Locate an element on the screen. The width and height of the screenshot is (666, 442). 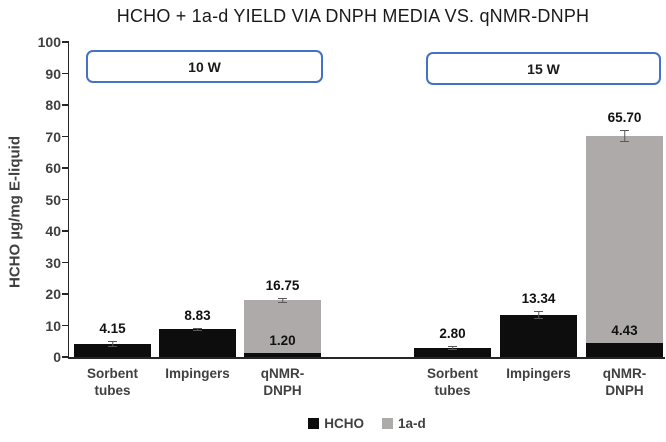
y-tick-label: 40 is located at coordinates (53, 231).